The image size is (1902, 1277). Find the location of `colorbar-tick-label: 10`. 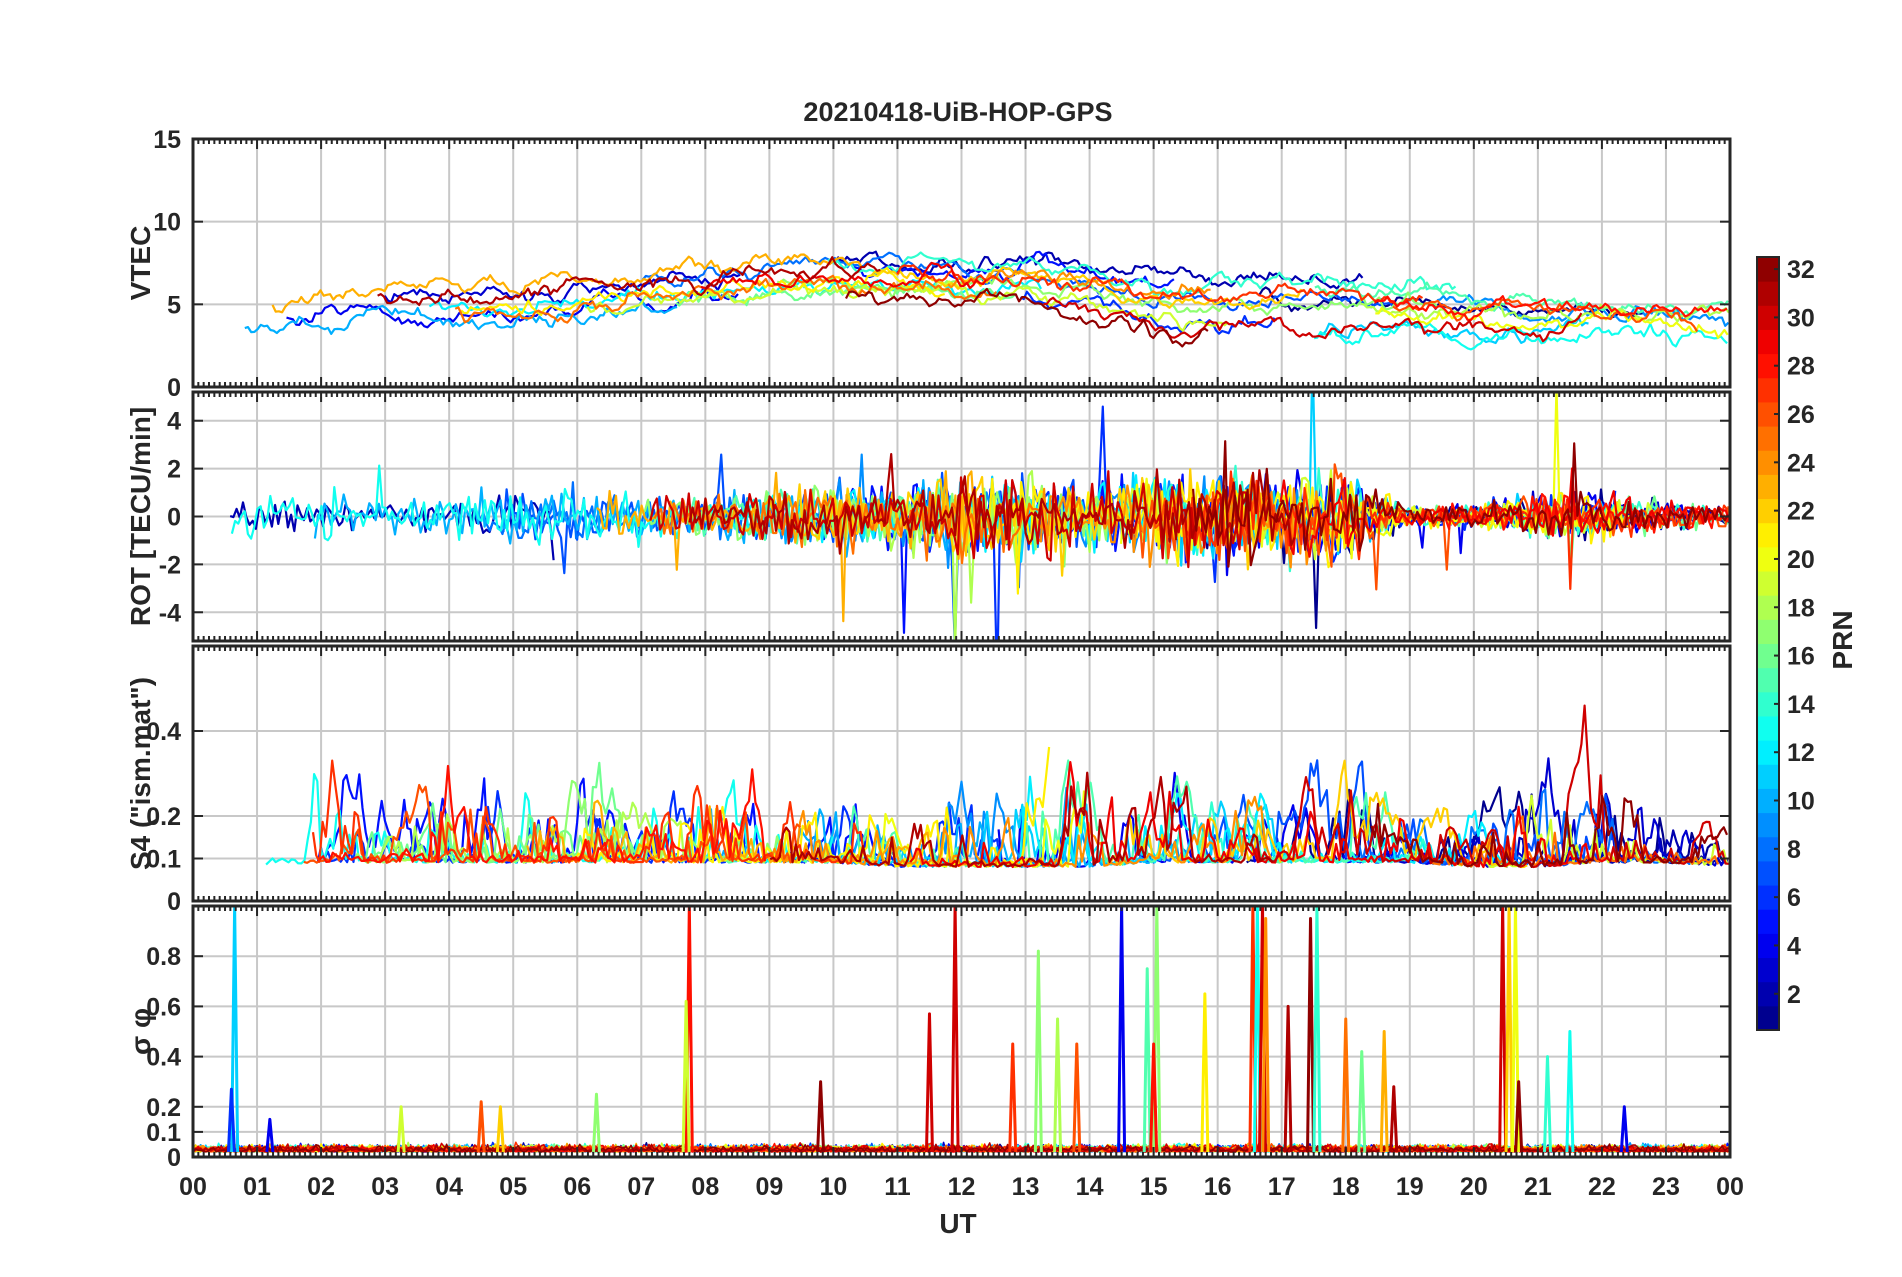

colorbar-tick-label: 10 is located at coordinates (1801, 802).